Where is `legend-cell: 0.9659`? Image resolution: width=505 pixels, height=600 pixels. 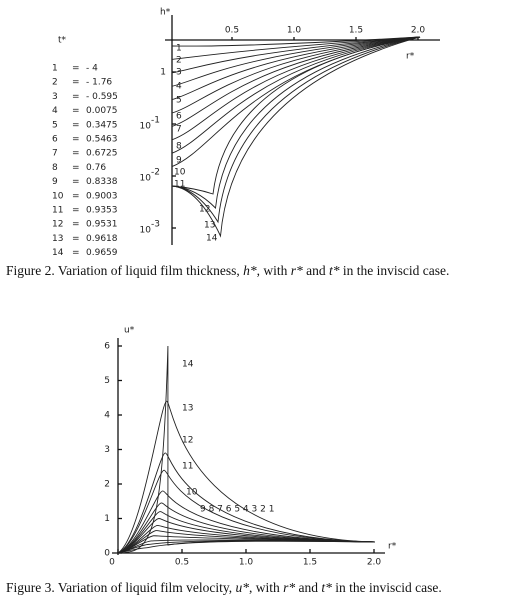 legend-cell: 0.9659 is located at coordinates (102, 253).